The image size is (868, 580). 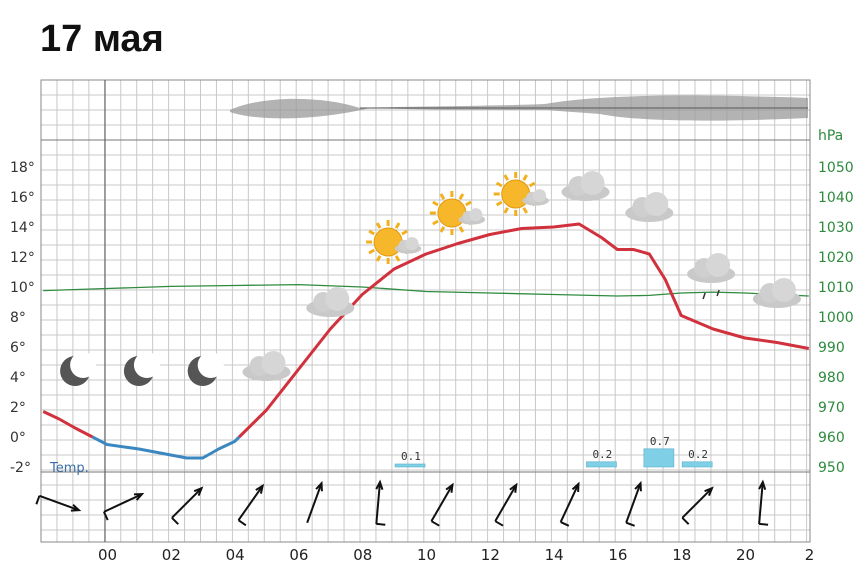 What do you see at coordinates (426, 555) in the screenshot?
I see `x-tick-label: 10` at bounding box center [426, 555].